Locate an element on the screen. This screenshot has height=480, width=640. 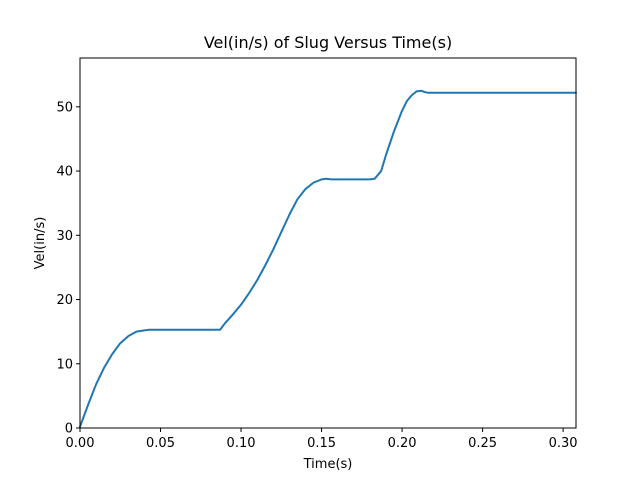
chart-title: Vel(in/s) of Slug Versus Time(s) is located at coordinates (328, 42).